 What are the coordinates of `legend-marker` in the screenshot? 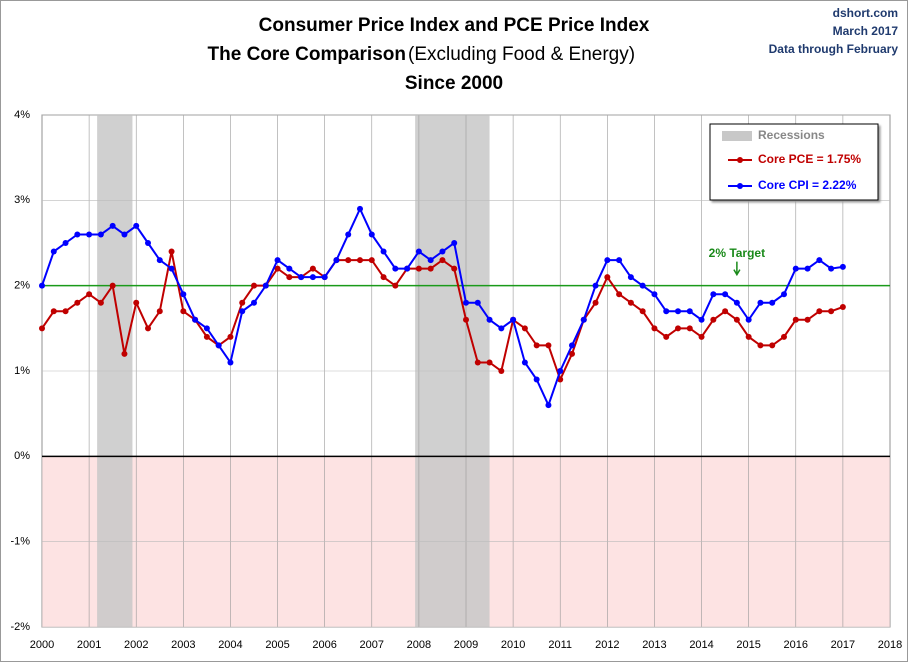 It's located at (740, 160).